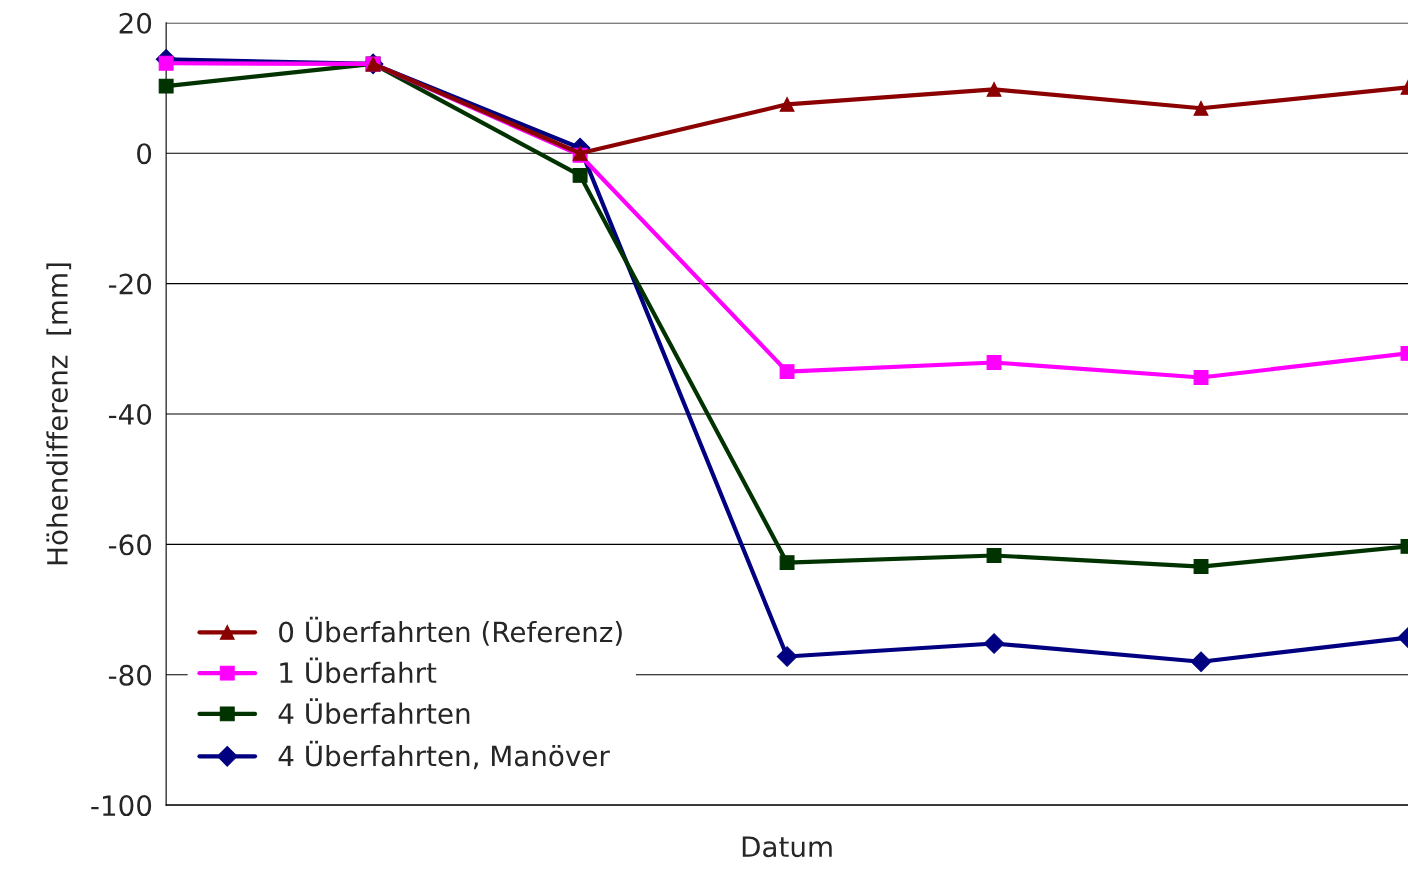 This screenshot has height=879, width=1408. I want to click on legend-label: 0 Überfahrten (Referenz), so click(450, 631).